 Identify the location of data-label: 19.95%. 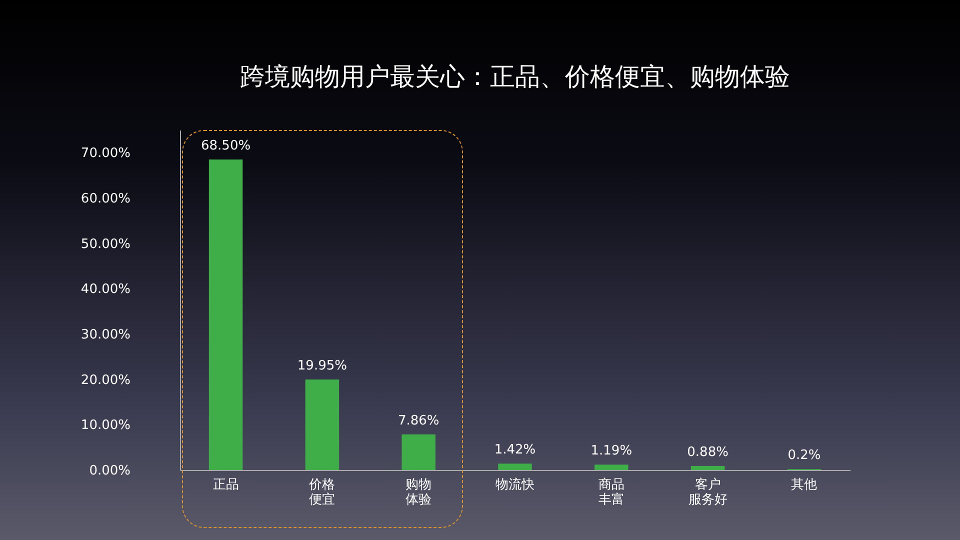
(322, 366).